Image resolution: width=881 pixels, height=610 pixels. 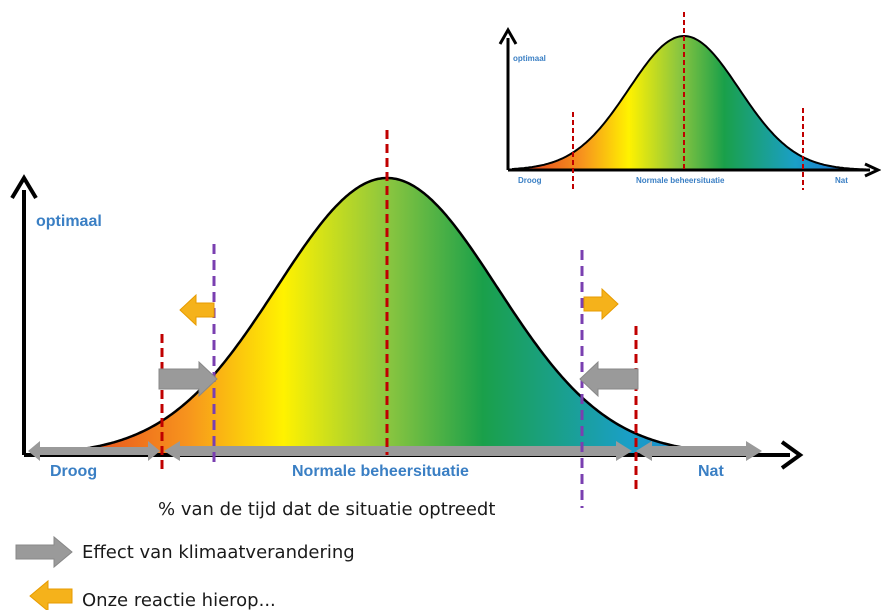 What do you see at coordinates (51, 594) in the screenshot?
I see `legend-orange-arrow-icon` at bounding box center [51, 594].